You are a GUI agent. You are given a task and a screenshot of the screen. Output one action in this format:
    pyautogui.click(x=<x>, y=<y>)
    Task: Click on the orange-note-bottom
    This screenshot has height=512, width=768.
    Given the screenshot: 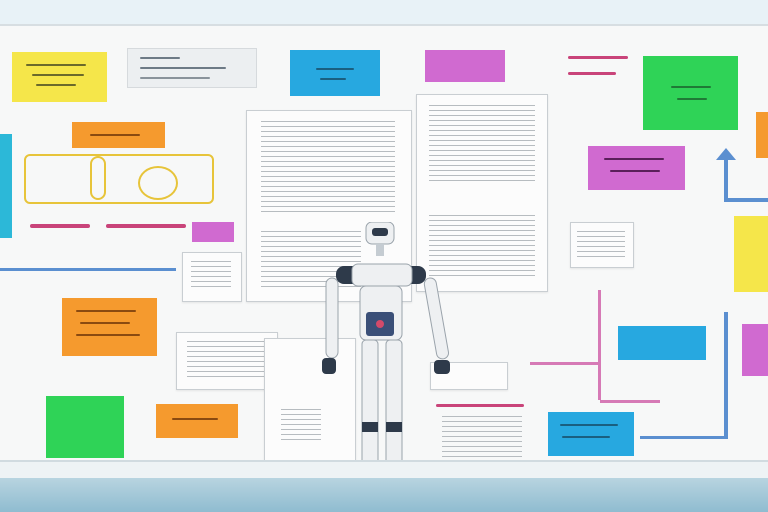 What is the action you would take?
    pyautogui.click(x=197, y=421)
    